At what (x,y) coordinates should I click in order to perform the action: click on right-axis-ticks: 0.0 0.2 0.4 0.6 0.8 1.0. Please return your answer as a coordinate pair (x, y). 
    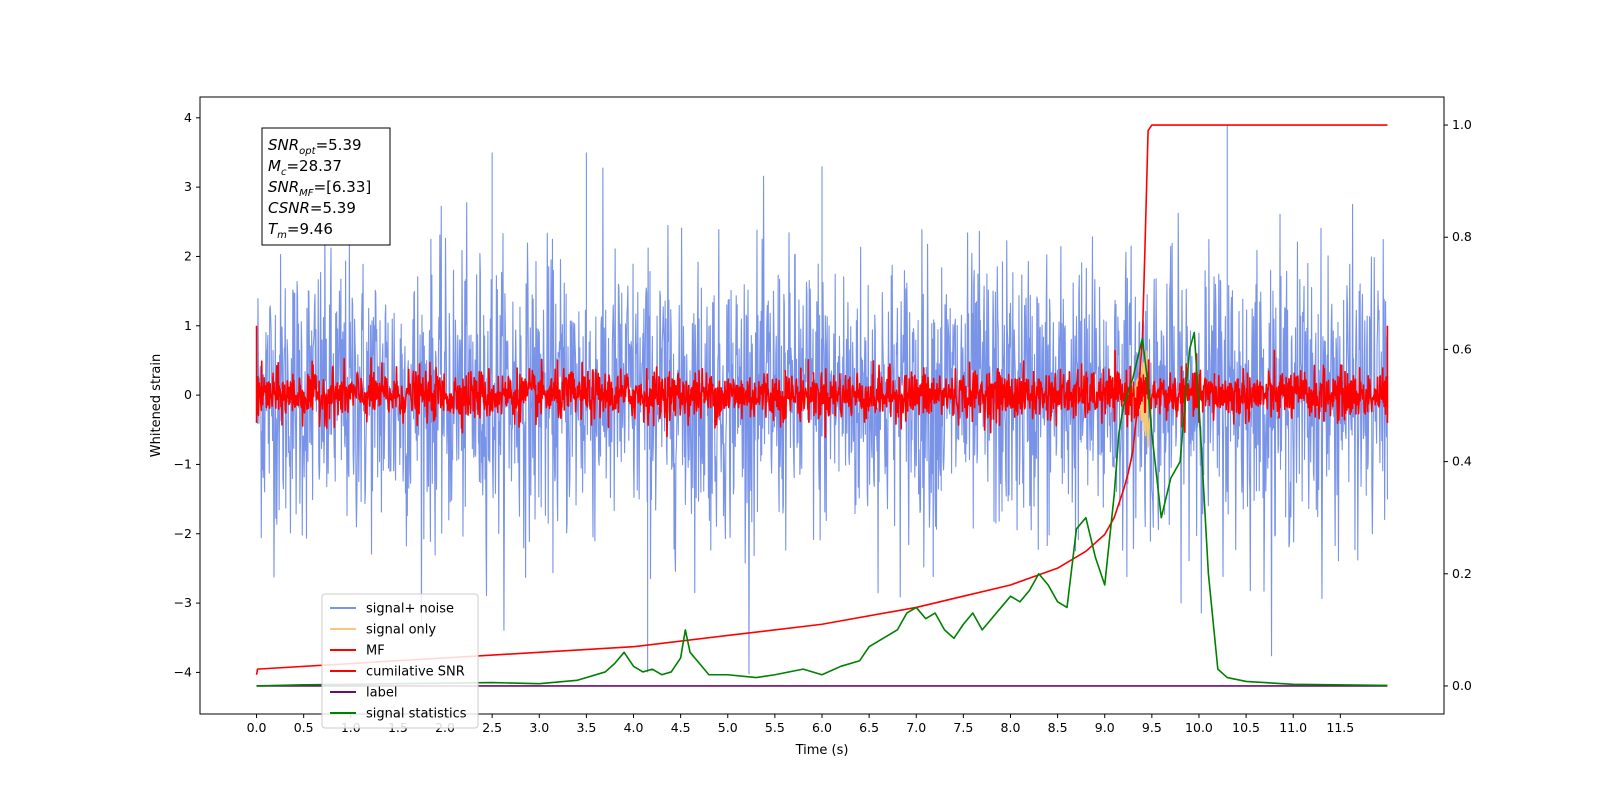
    Looking at the image, I should click on (1458, 405).